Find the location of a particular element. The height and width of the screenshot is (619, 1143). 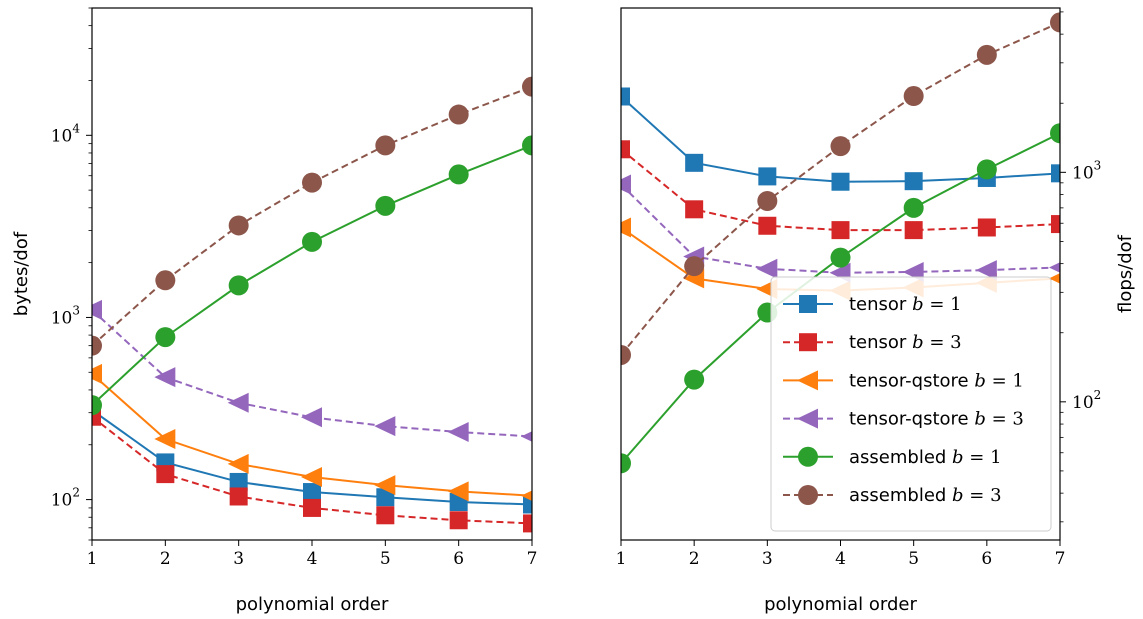

legend-entry: tensor b = 3 is located at coordinates (872, 342).